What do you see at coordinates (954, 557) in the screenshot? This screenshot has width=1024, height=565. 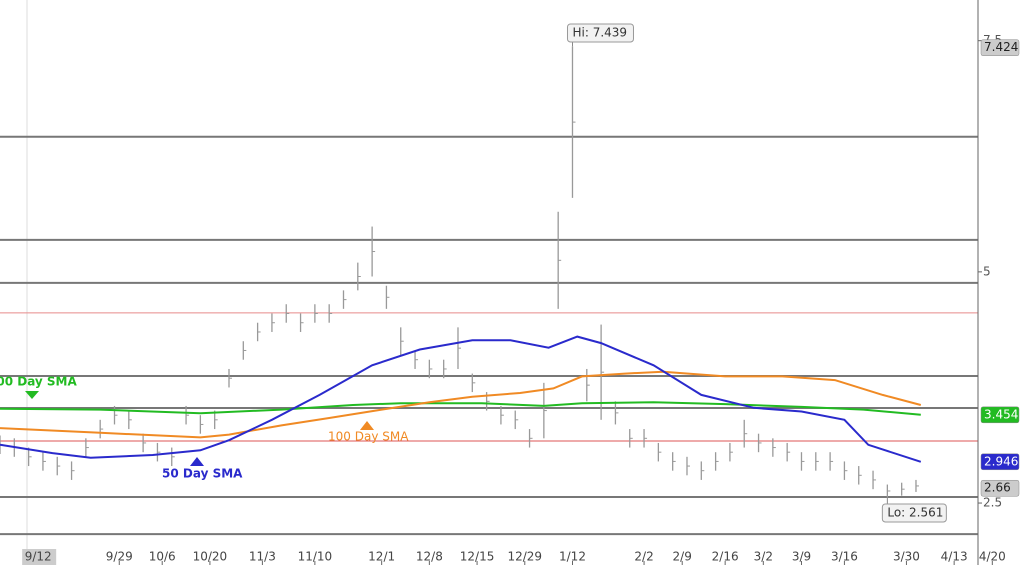 I see `x-tick-label: 4/13` at bounding box center [954, 557].